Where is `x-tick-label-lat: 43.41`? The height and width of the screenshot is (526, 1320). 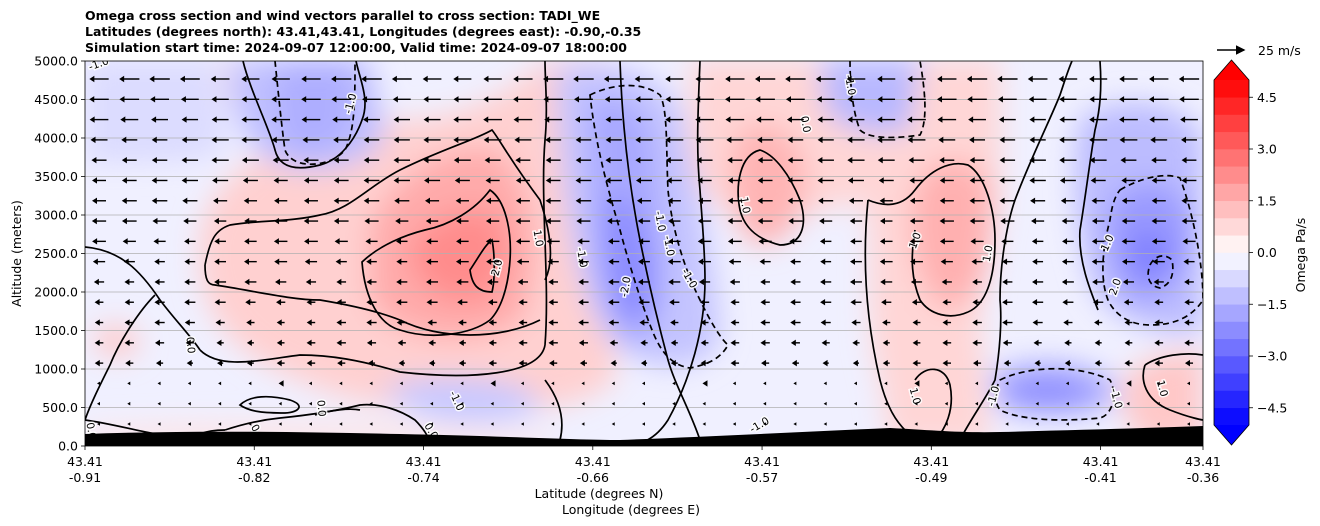
x-tick-label-lat: 43.41 is located at coordinates (931, 461).